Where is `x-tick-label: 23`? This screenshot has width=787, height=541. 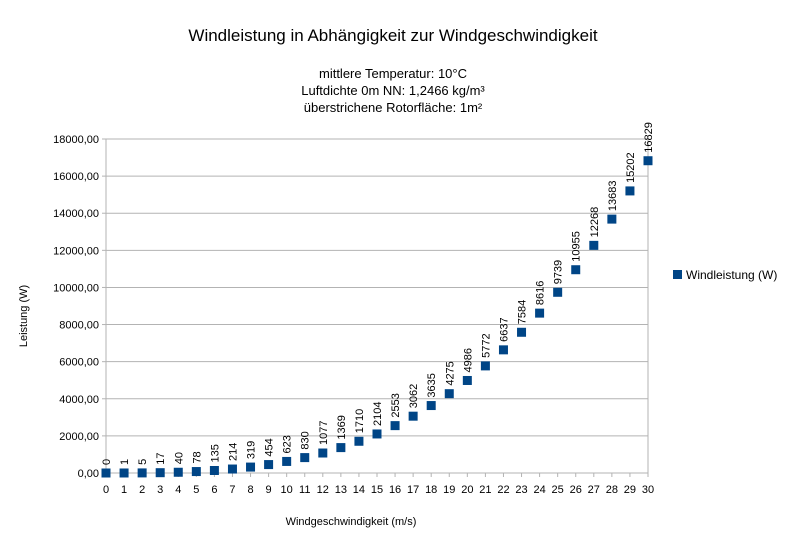 x-tick-label: 23 is located at coordinates (521, 490).